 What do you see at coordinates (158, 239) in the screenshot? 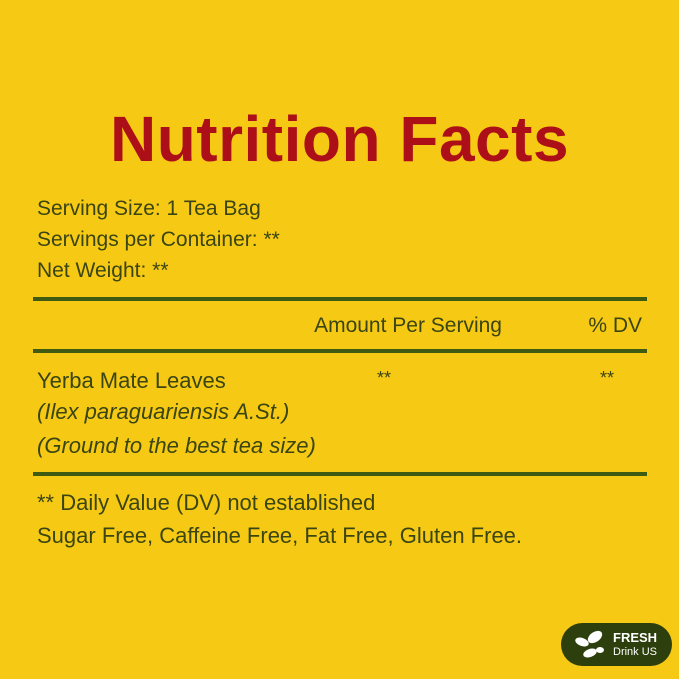
I see `servings-per-container: Servings per Container: **` at bounding box center [158, 239].